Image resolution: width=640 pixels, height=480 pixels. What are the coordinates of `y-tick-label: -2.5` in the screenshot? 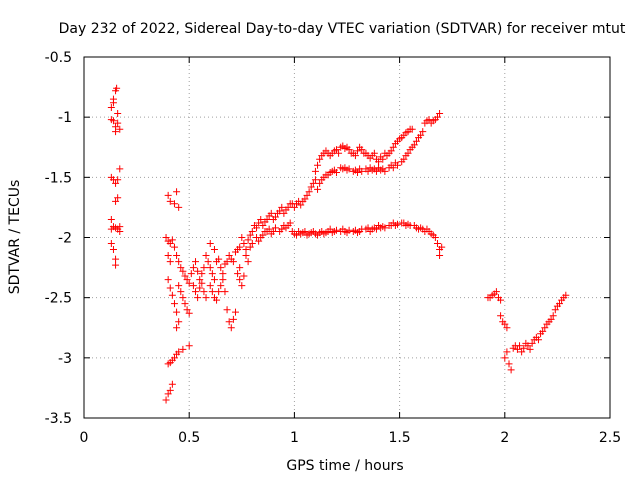 It's located at (58, 299).